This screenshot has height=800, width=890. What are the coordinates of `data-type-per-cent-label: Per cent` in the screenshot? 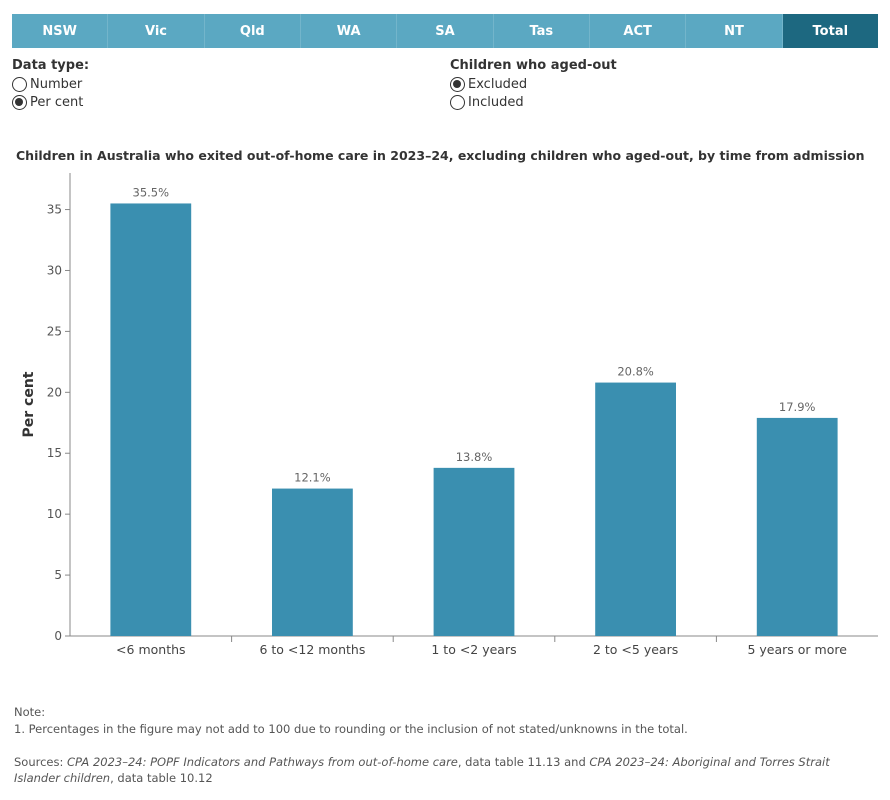 It's located at (57, 102).